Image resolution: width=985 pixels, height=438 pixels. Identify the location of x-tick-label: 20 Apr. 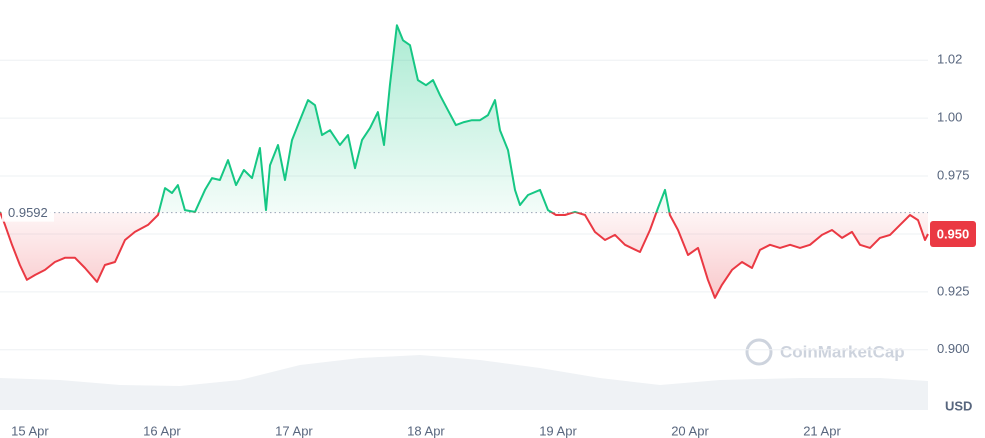
(690, 430).